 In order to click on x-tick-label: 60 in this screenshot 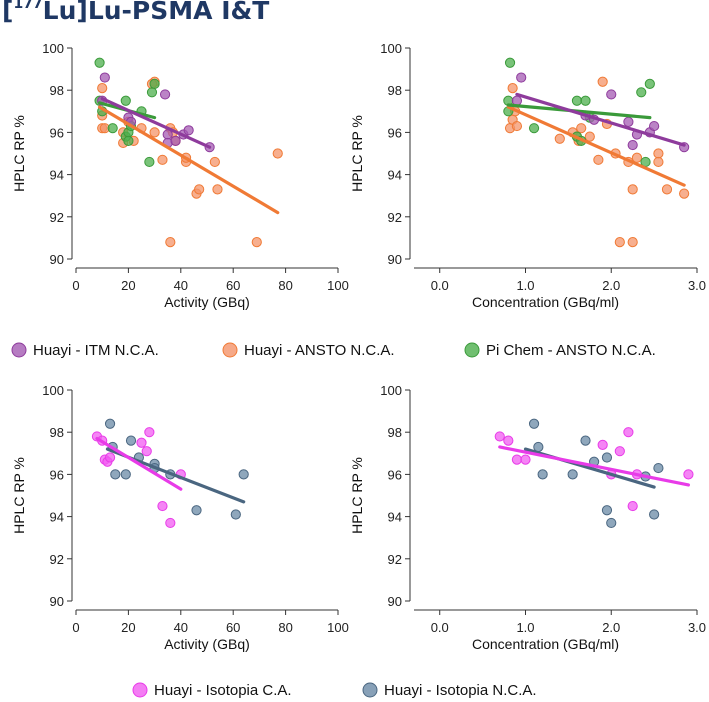, I will do `click(233, 285)`.